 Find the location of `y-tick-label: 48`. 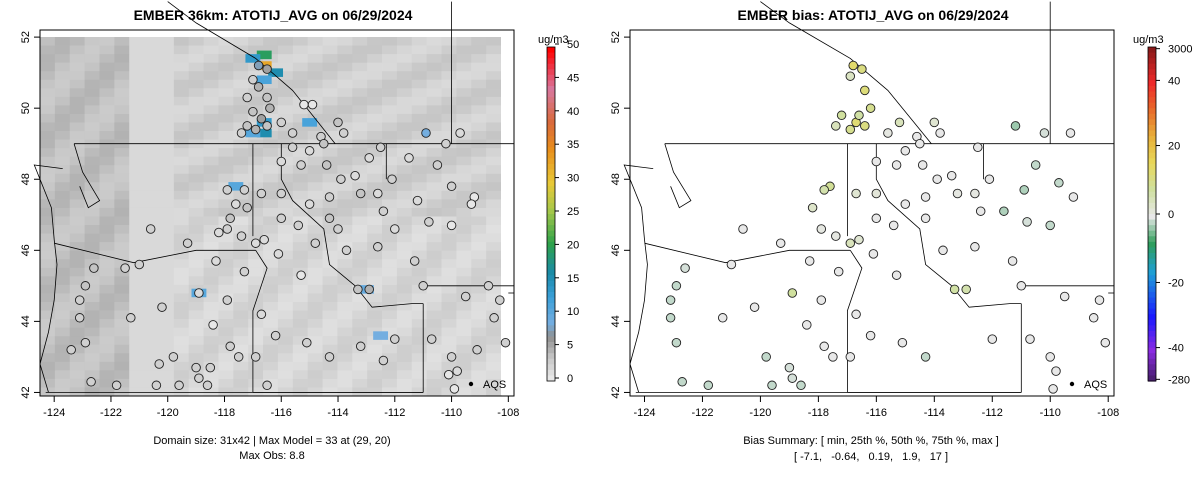

y-tick-label: 48 is located at coordinates (26, 179).